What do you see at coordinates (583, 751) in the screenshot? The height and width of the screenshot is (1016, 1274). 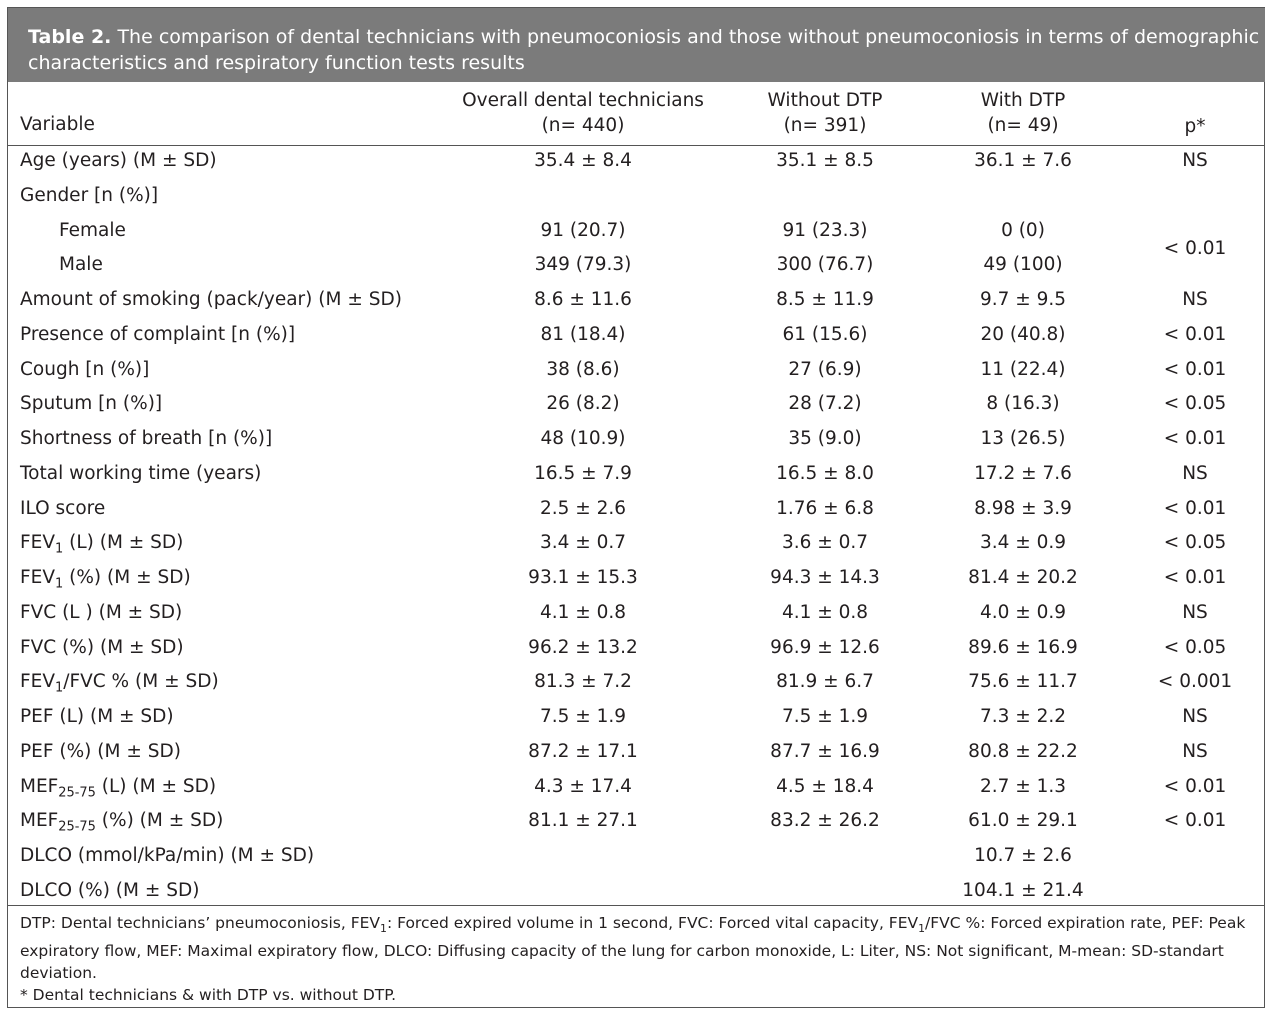 I see `cell: 87.2 ± 17.1` at bounding box center [583, 751].